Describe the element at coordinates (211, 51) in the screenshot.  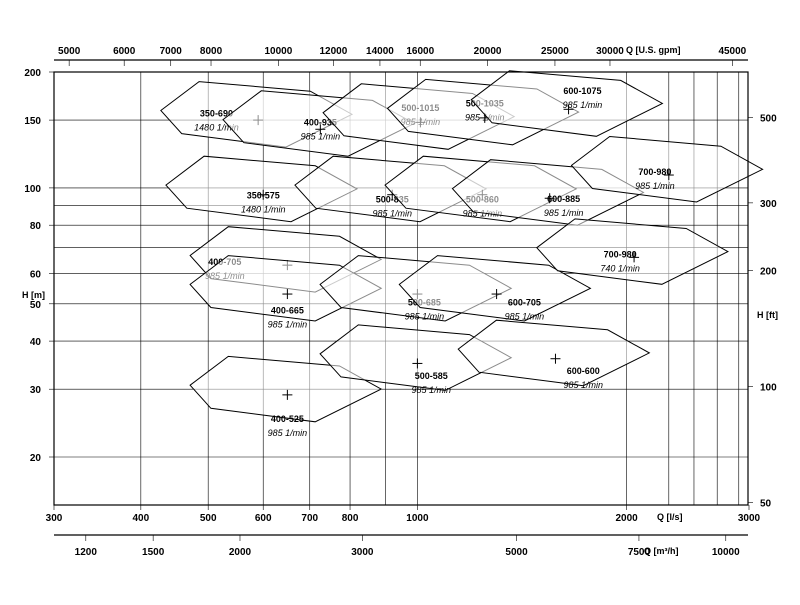
I see `top-tick-label: 8000` at that location.